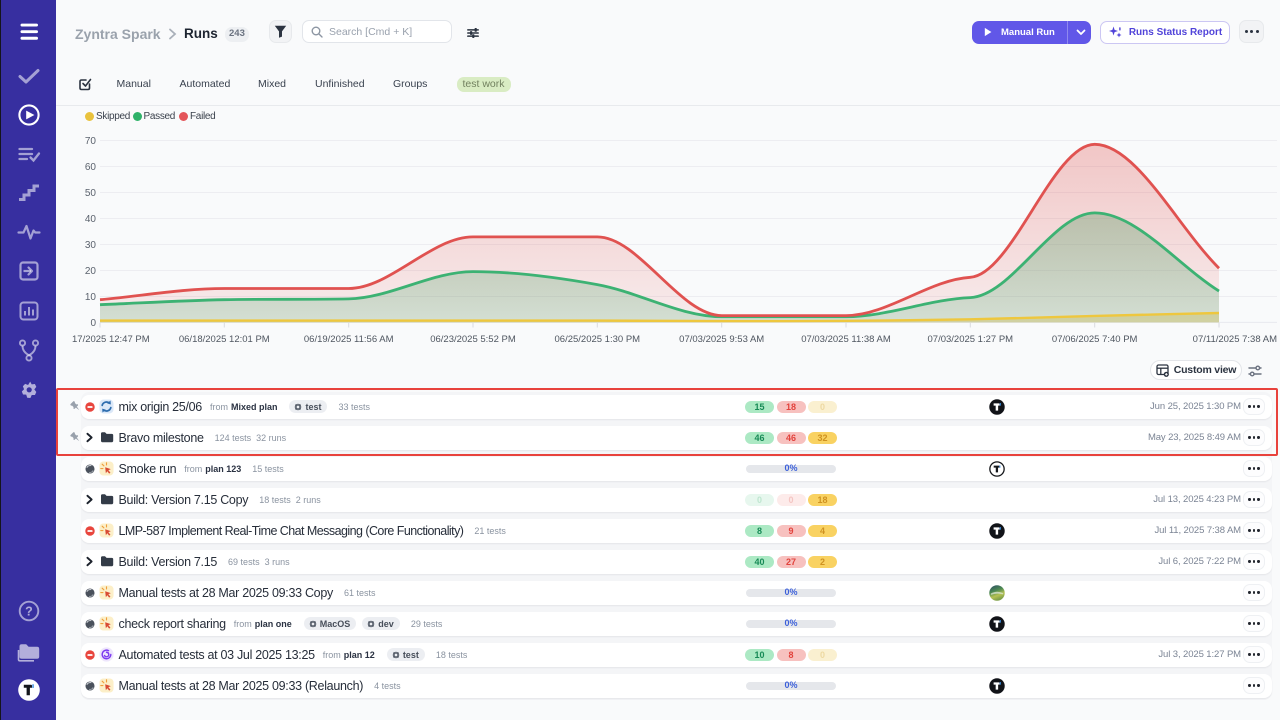 The width and height of the screenshot is (1280, 720). What do you see at coordinates (846, 339) in the screenshot?
I see `svg-text: 07/03/2025 11:38 AM` at bounding box center [846, 339].